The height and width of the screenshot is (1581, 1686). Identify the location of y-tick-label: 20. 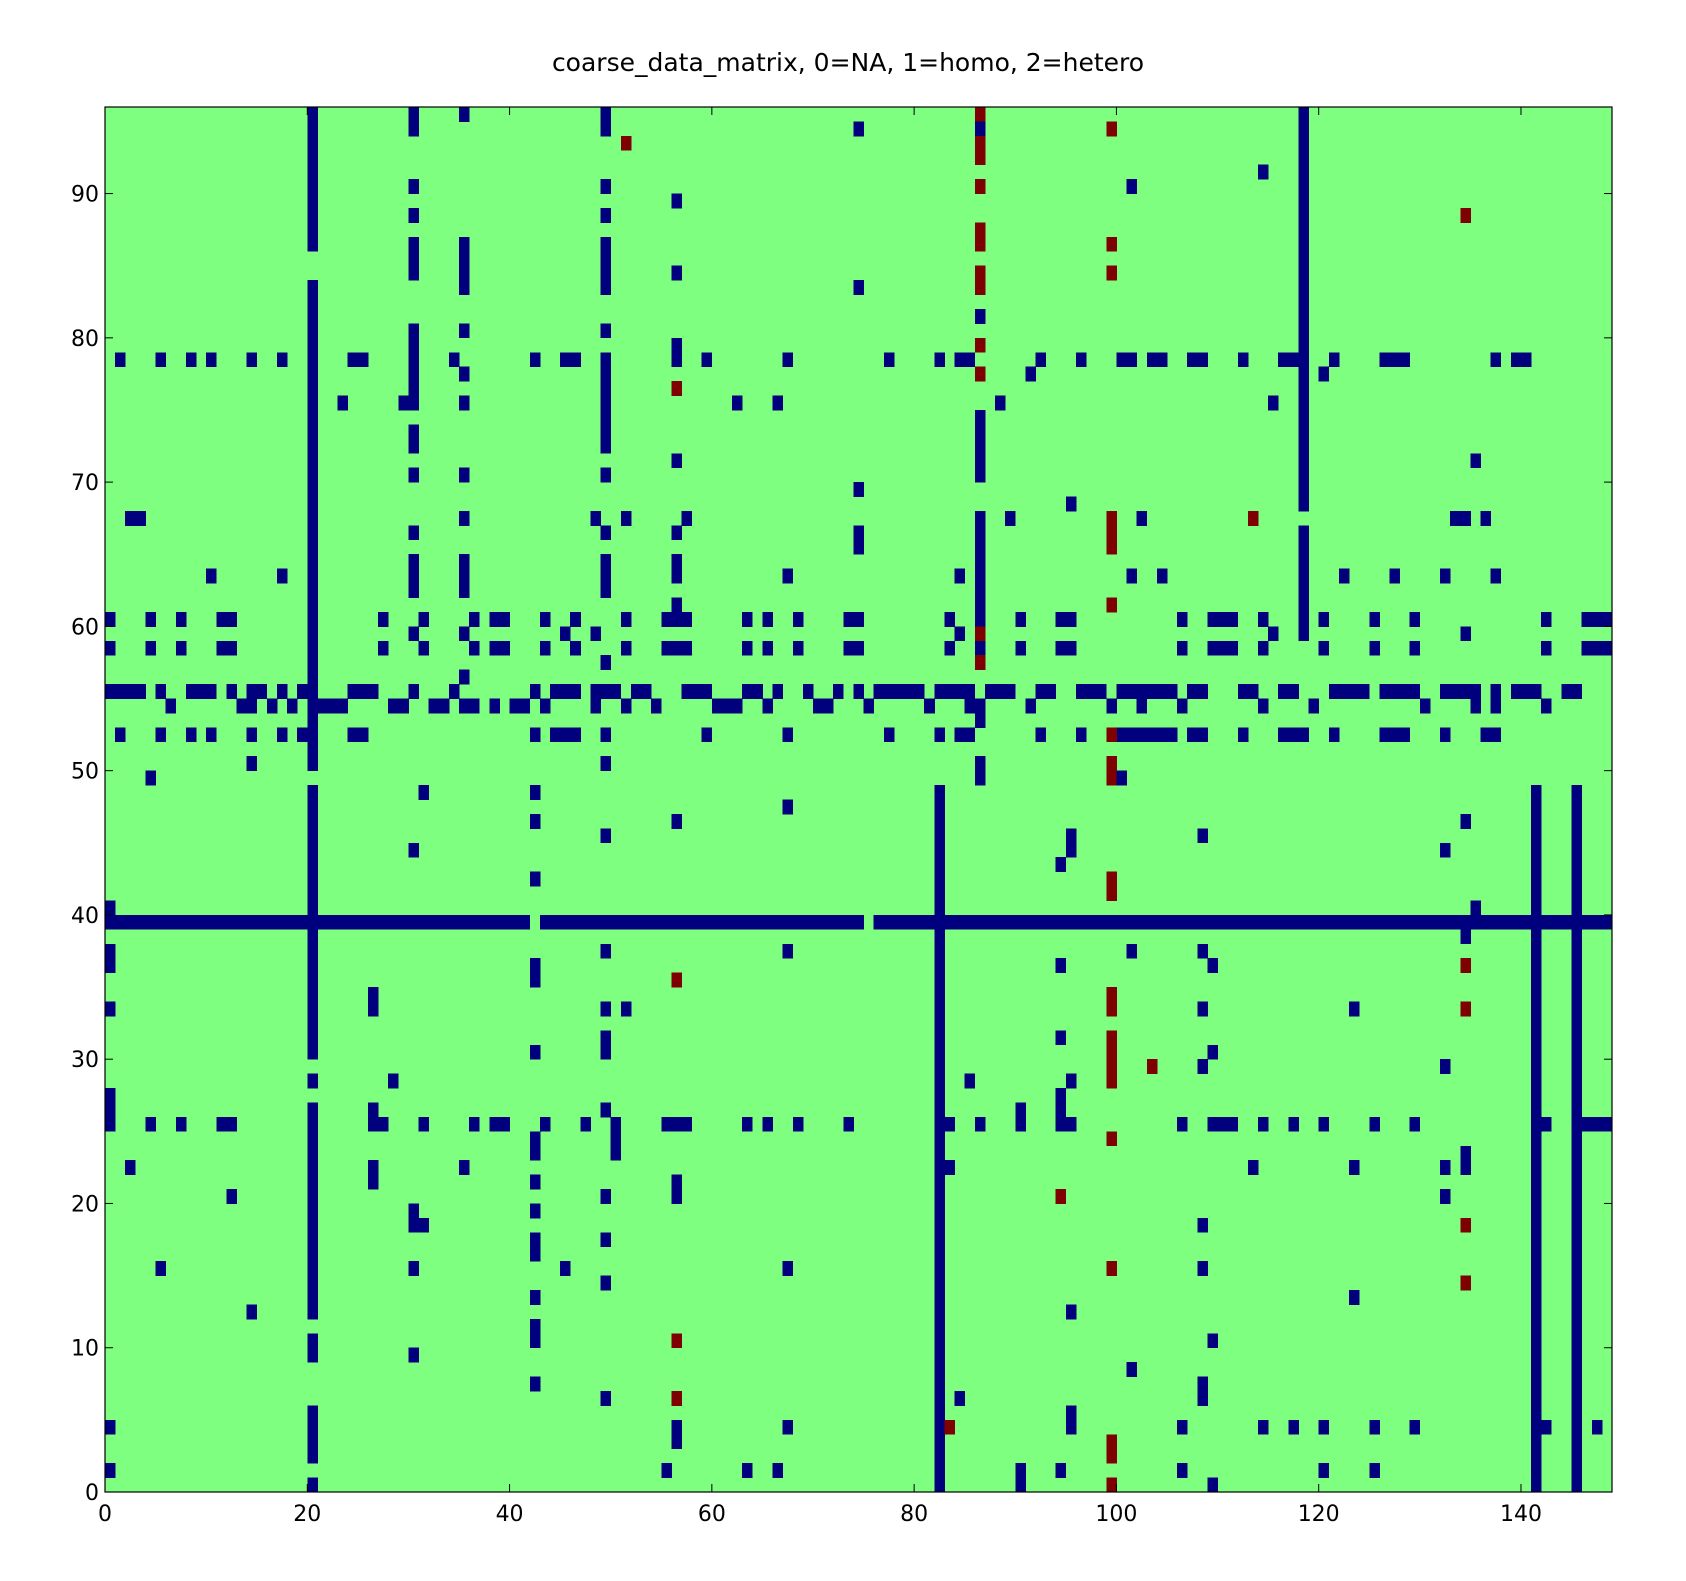
(85, 1204).